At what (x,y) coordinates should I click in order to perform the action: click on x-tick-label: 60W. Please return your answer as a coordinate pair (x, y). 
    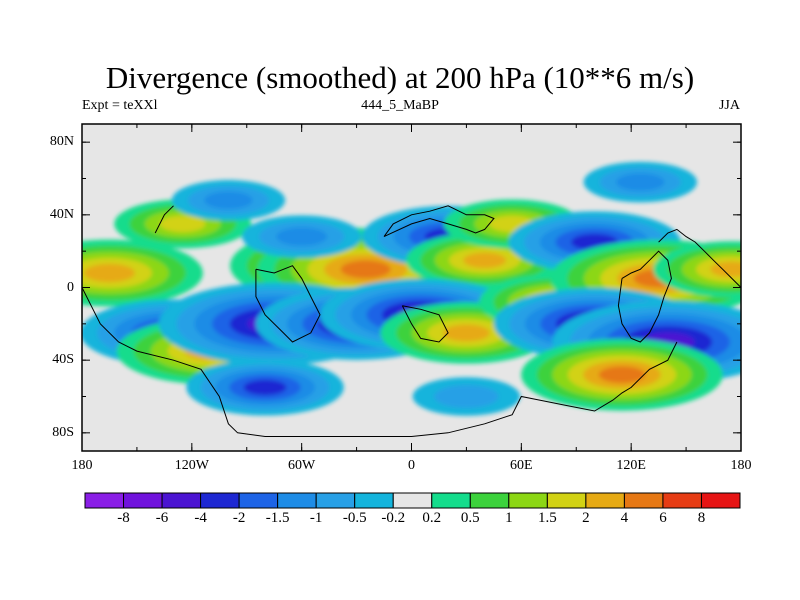
    Looking at the image, I should click on (302, 465).